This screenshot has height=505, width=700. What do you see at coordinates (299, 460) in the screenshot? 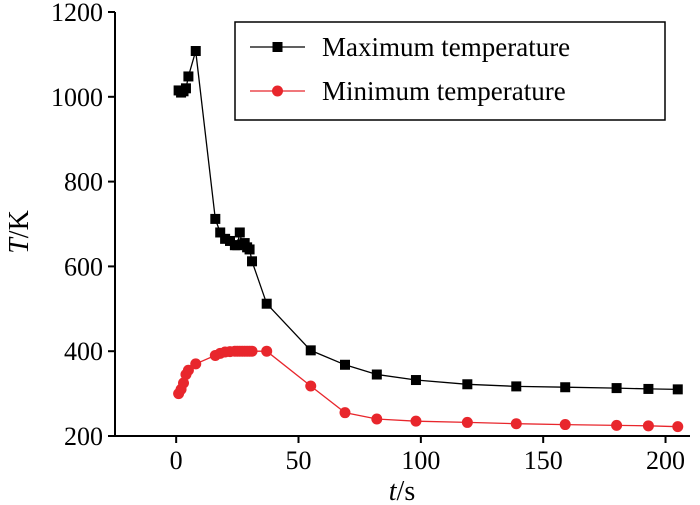
I see `x-tick-label: 50` at bounding box center [299, 460].